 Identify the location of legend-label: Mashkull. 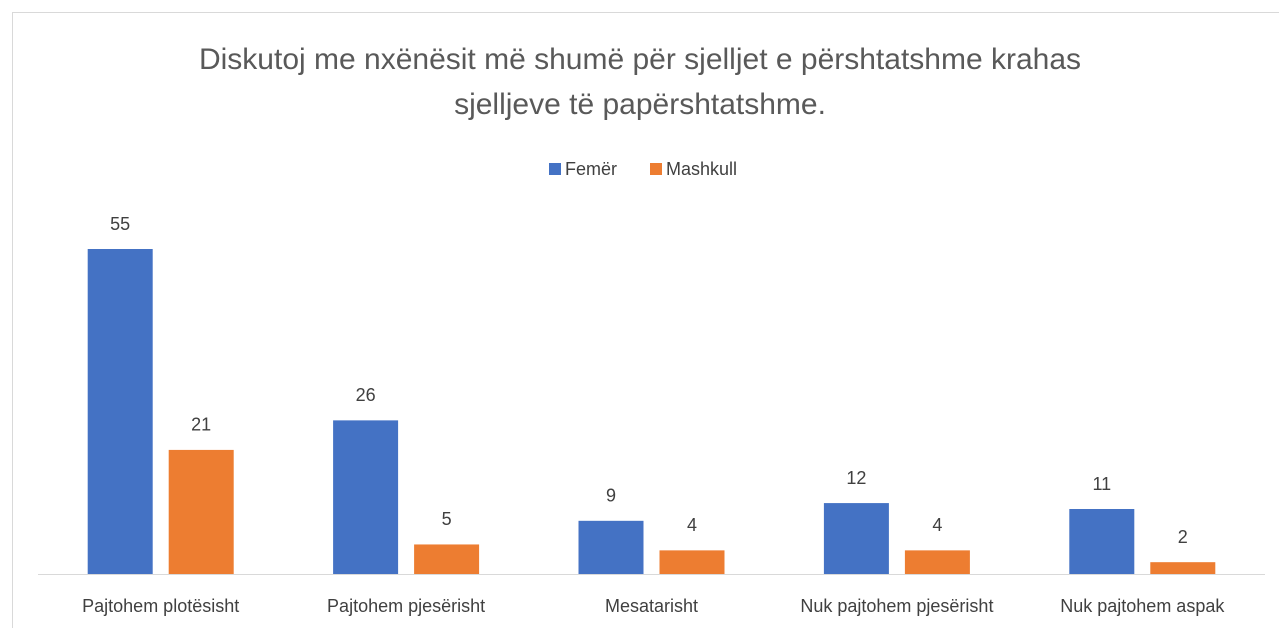
(701, 169).